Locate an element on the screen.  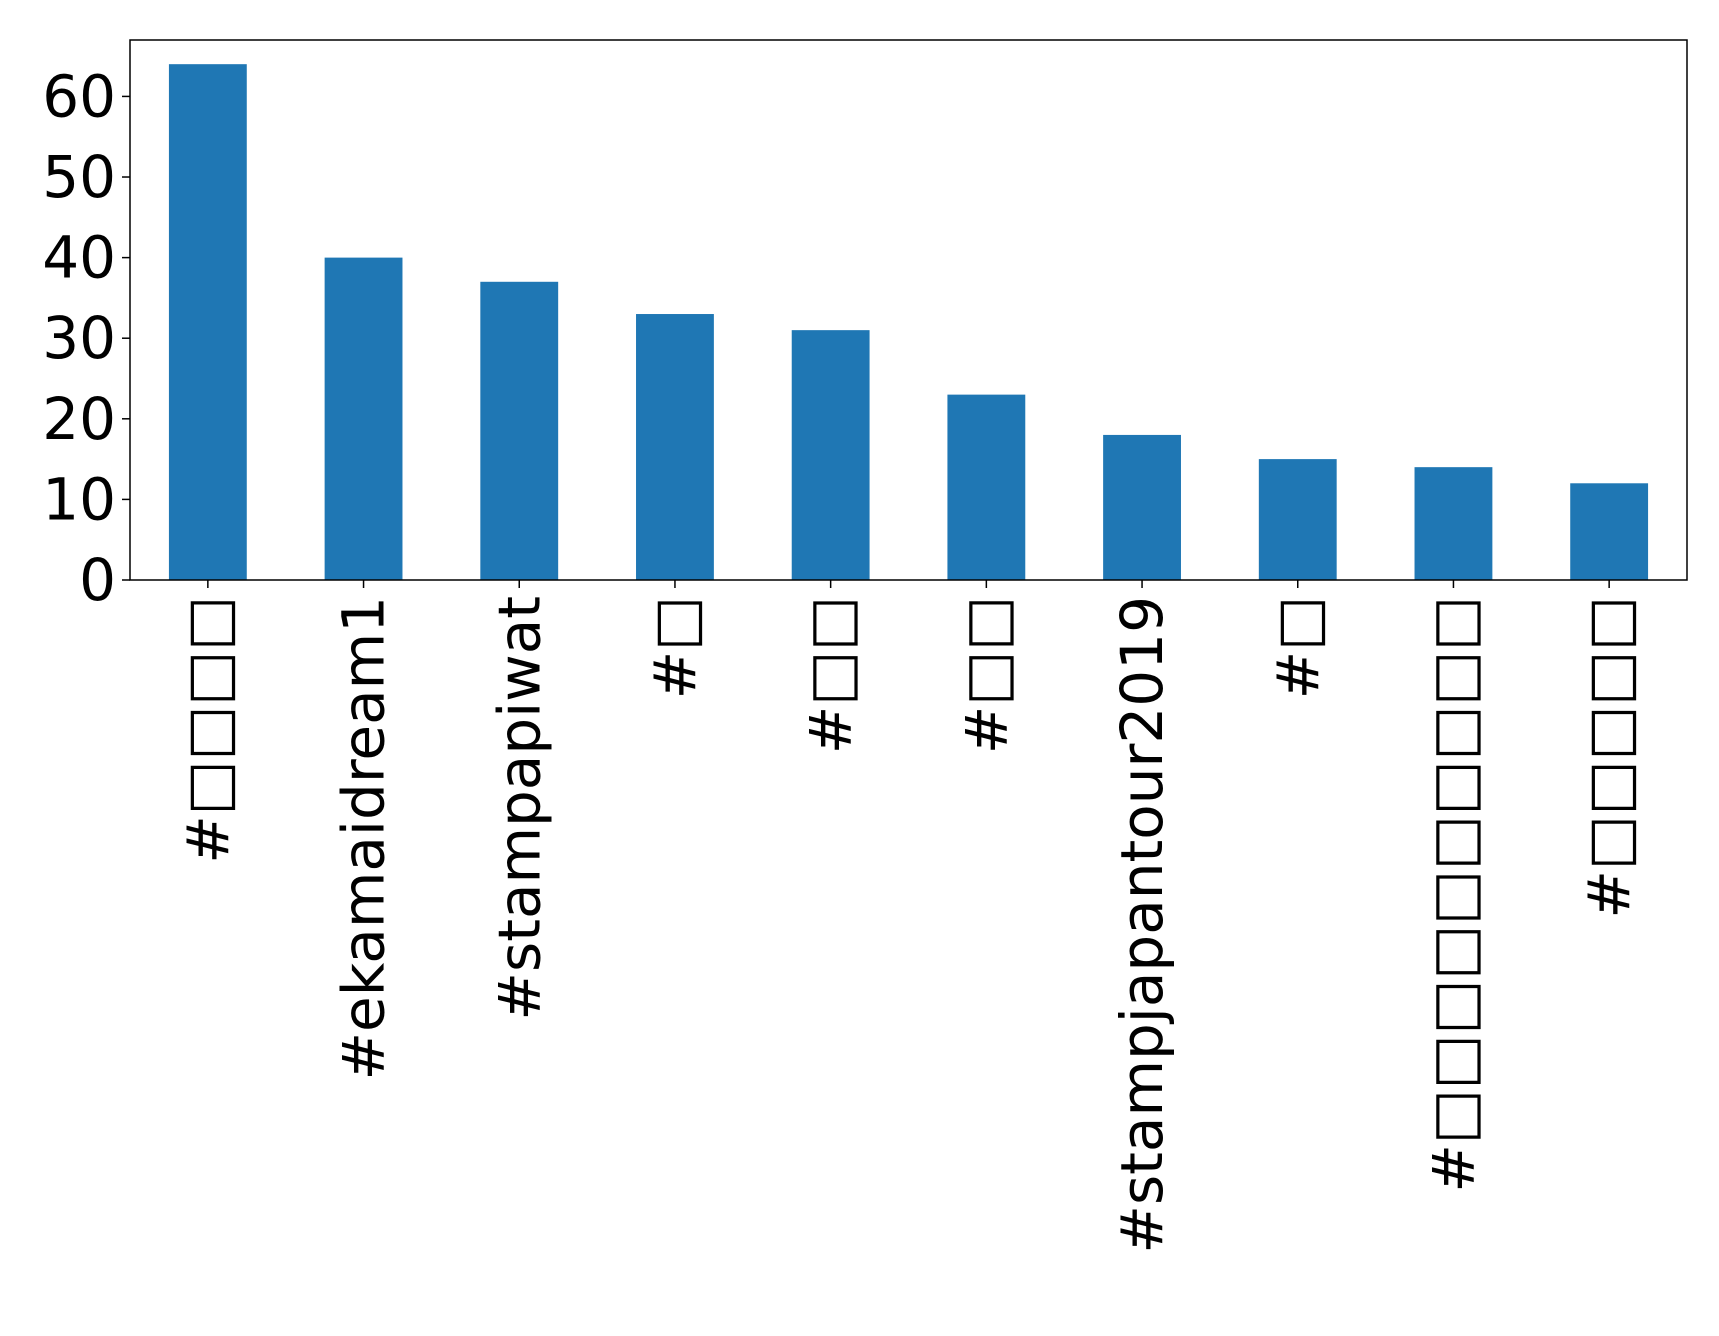
y-tick-label: 10 is located at coordinates (79, 499).